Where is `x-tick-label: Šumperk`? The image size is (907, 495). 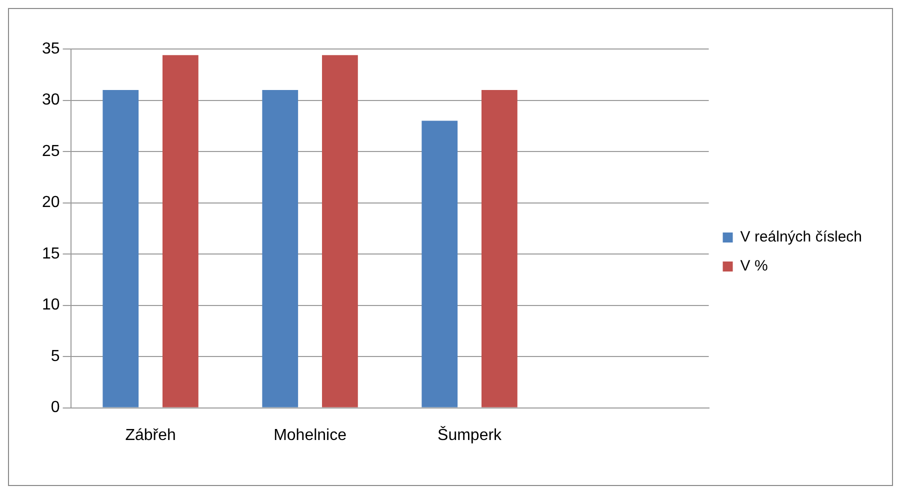
x-tick-label: Šumperk is located at coordinates (470, 435).